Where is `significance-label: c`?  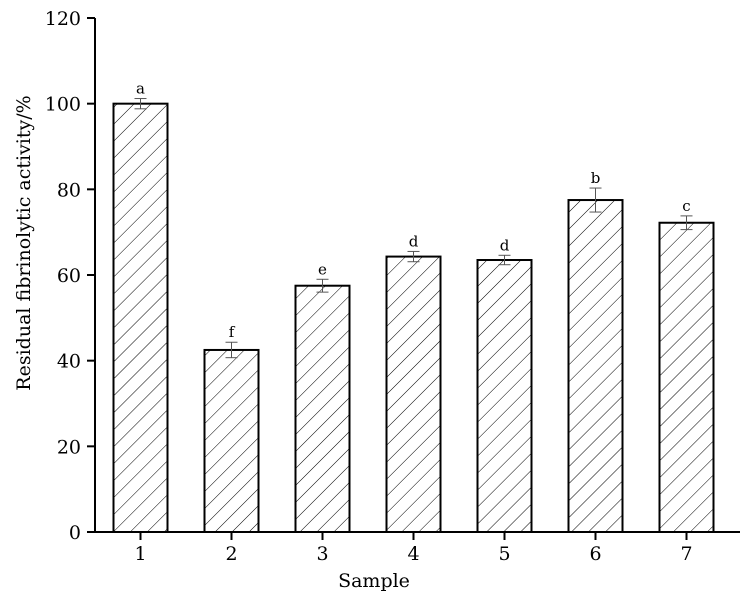 significance-label: c is located at coordinates (686, 206).